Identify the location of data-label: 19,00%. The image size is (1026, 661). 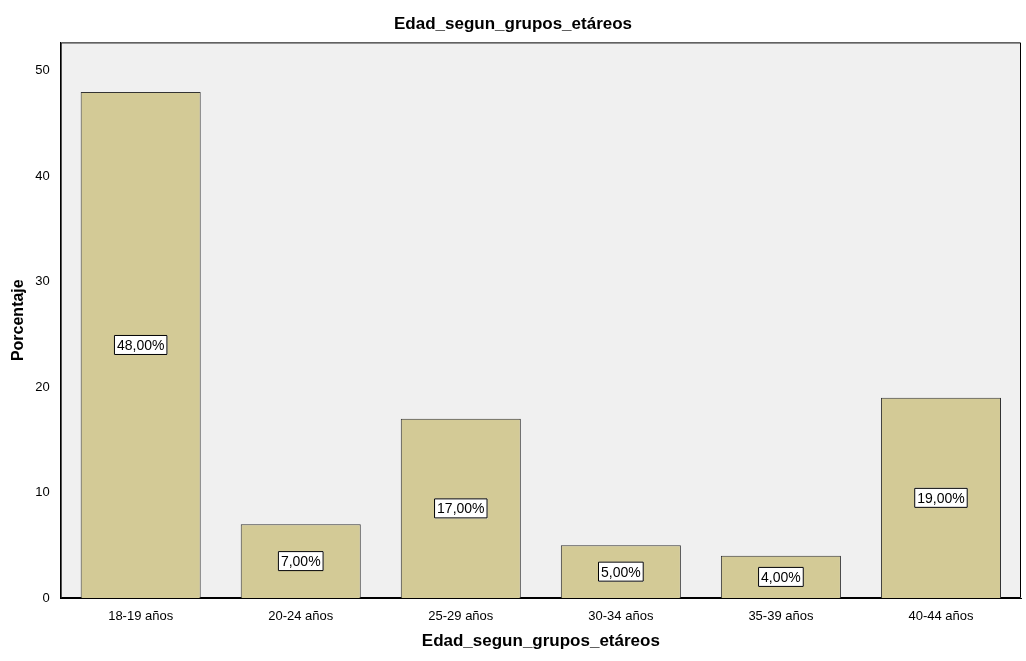
(941, 497).